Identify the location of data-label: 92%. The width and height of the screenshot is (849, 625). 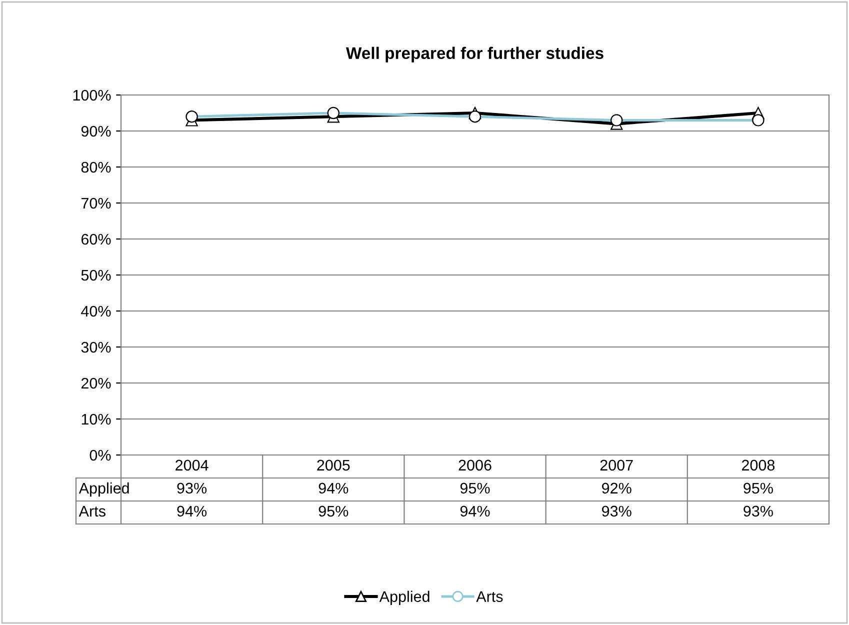
(617, 488).